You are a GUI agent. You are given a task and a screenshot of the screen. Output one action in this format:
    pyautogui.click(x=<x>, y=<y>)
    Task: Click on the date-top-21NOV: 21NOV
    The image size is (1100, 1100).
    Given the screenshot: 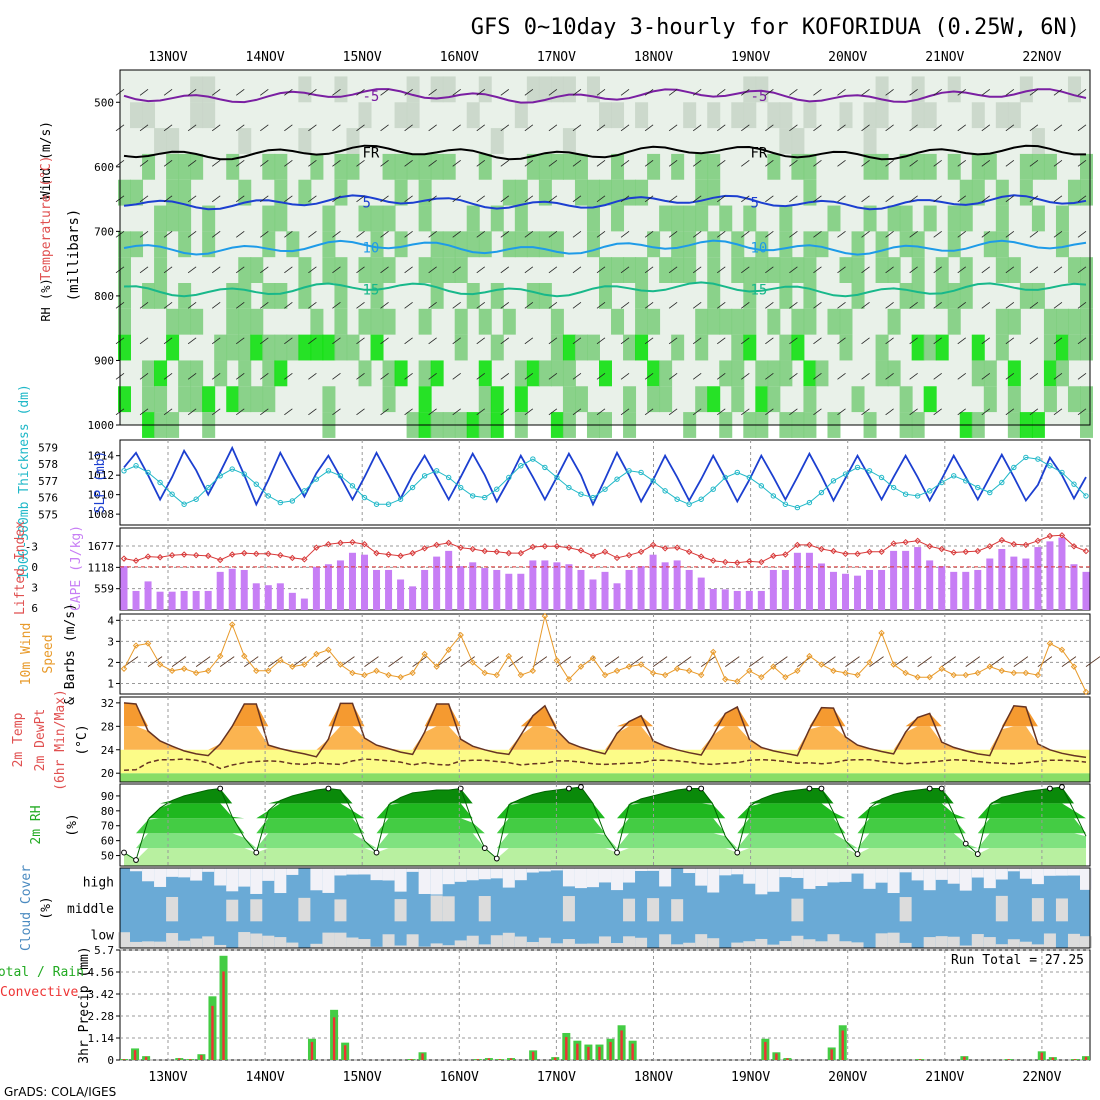 What is the action you would take?
    pyautogui.click(x=944, y=57)
    